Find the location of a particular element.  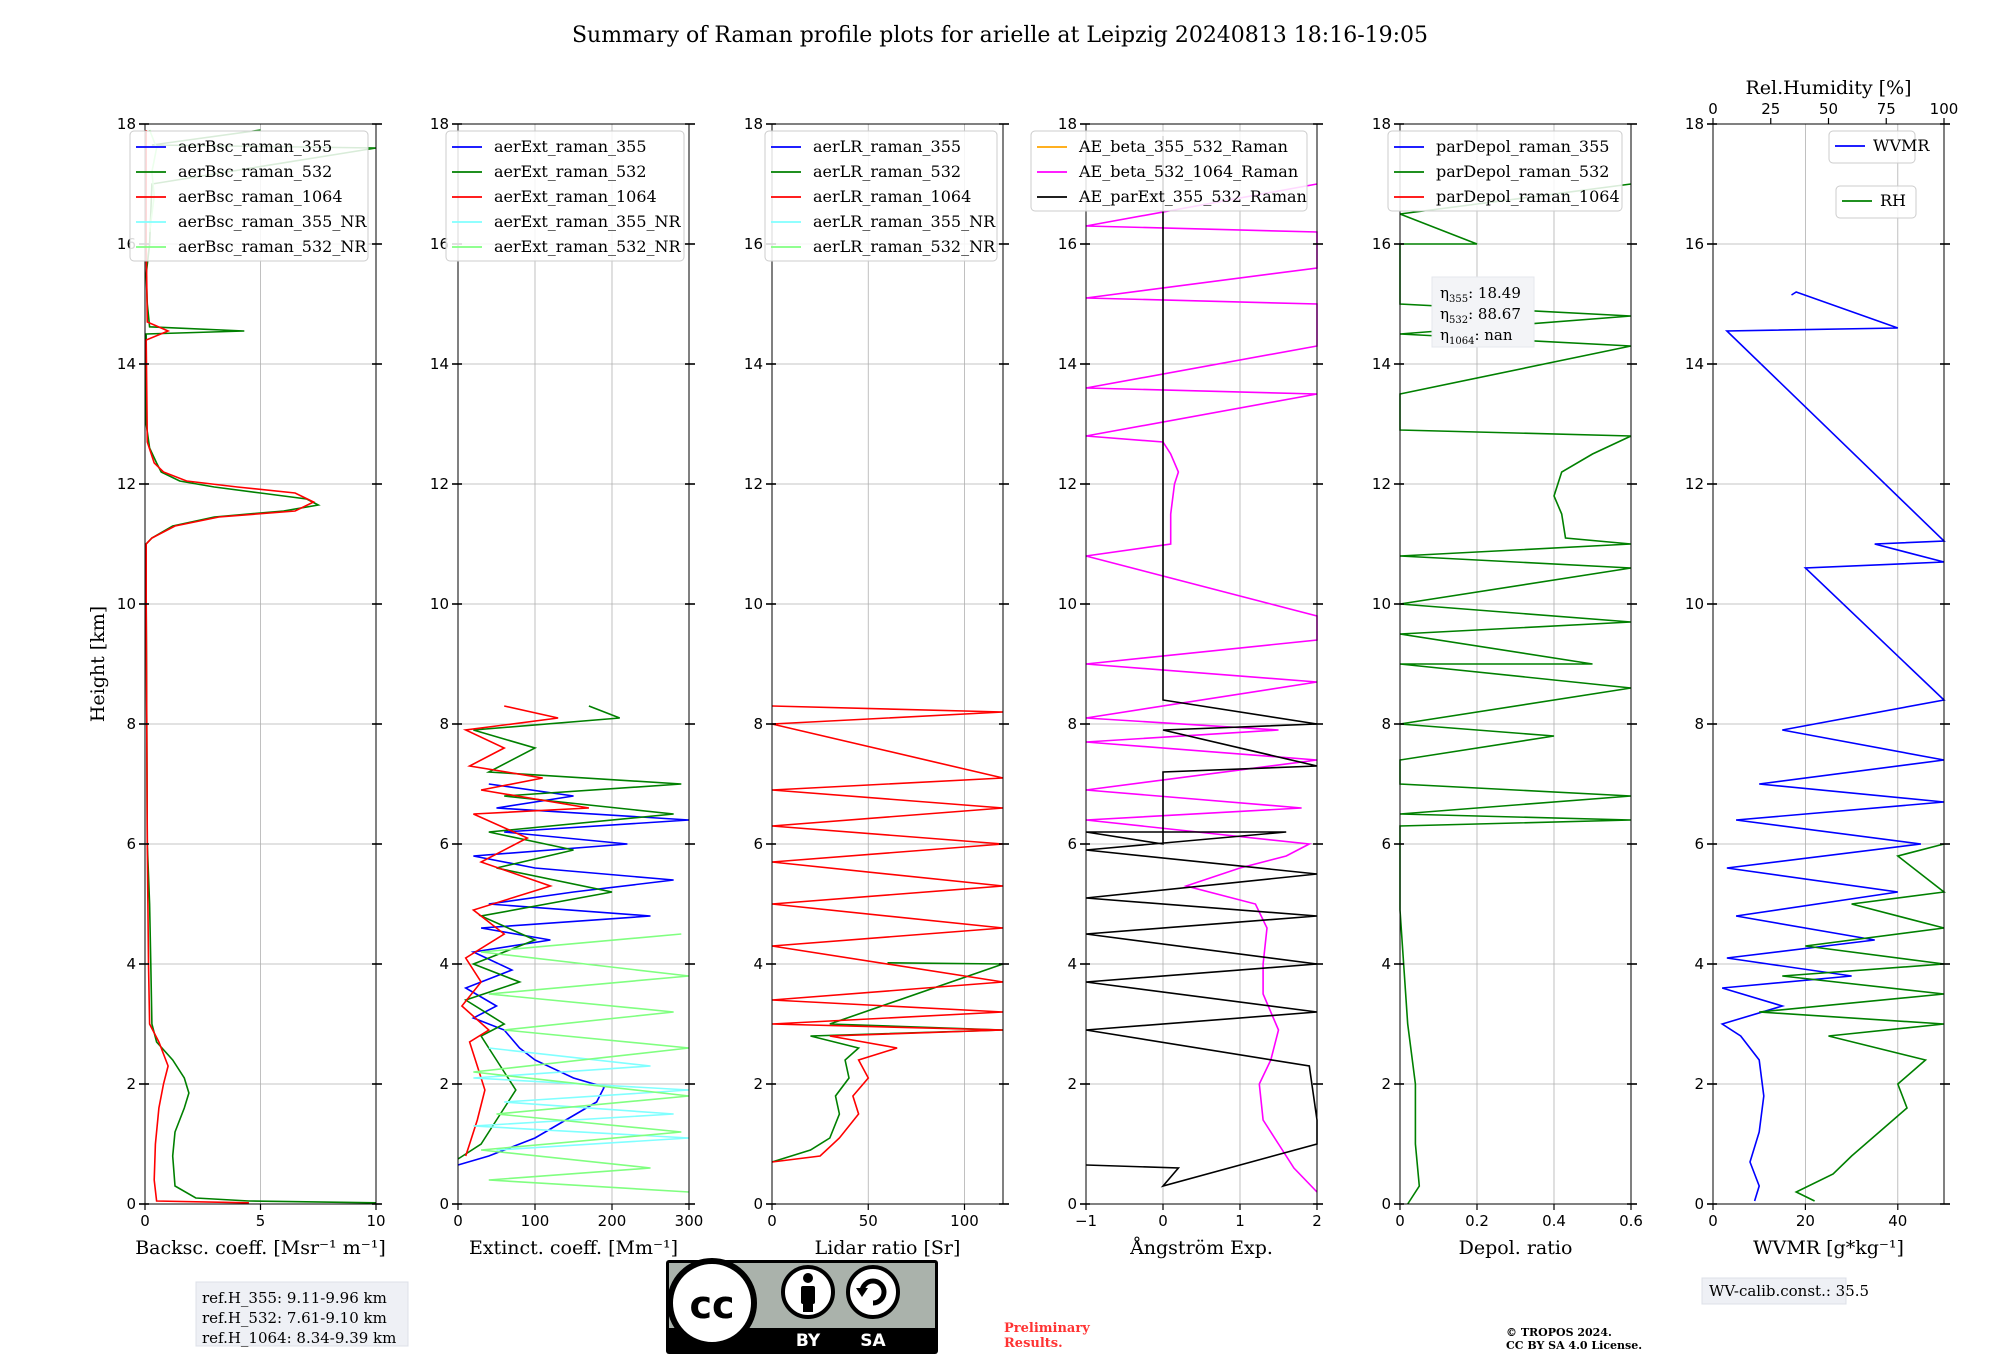

series-aerExt_raman_532_NR is located at coordinates (581, 1063).